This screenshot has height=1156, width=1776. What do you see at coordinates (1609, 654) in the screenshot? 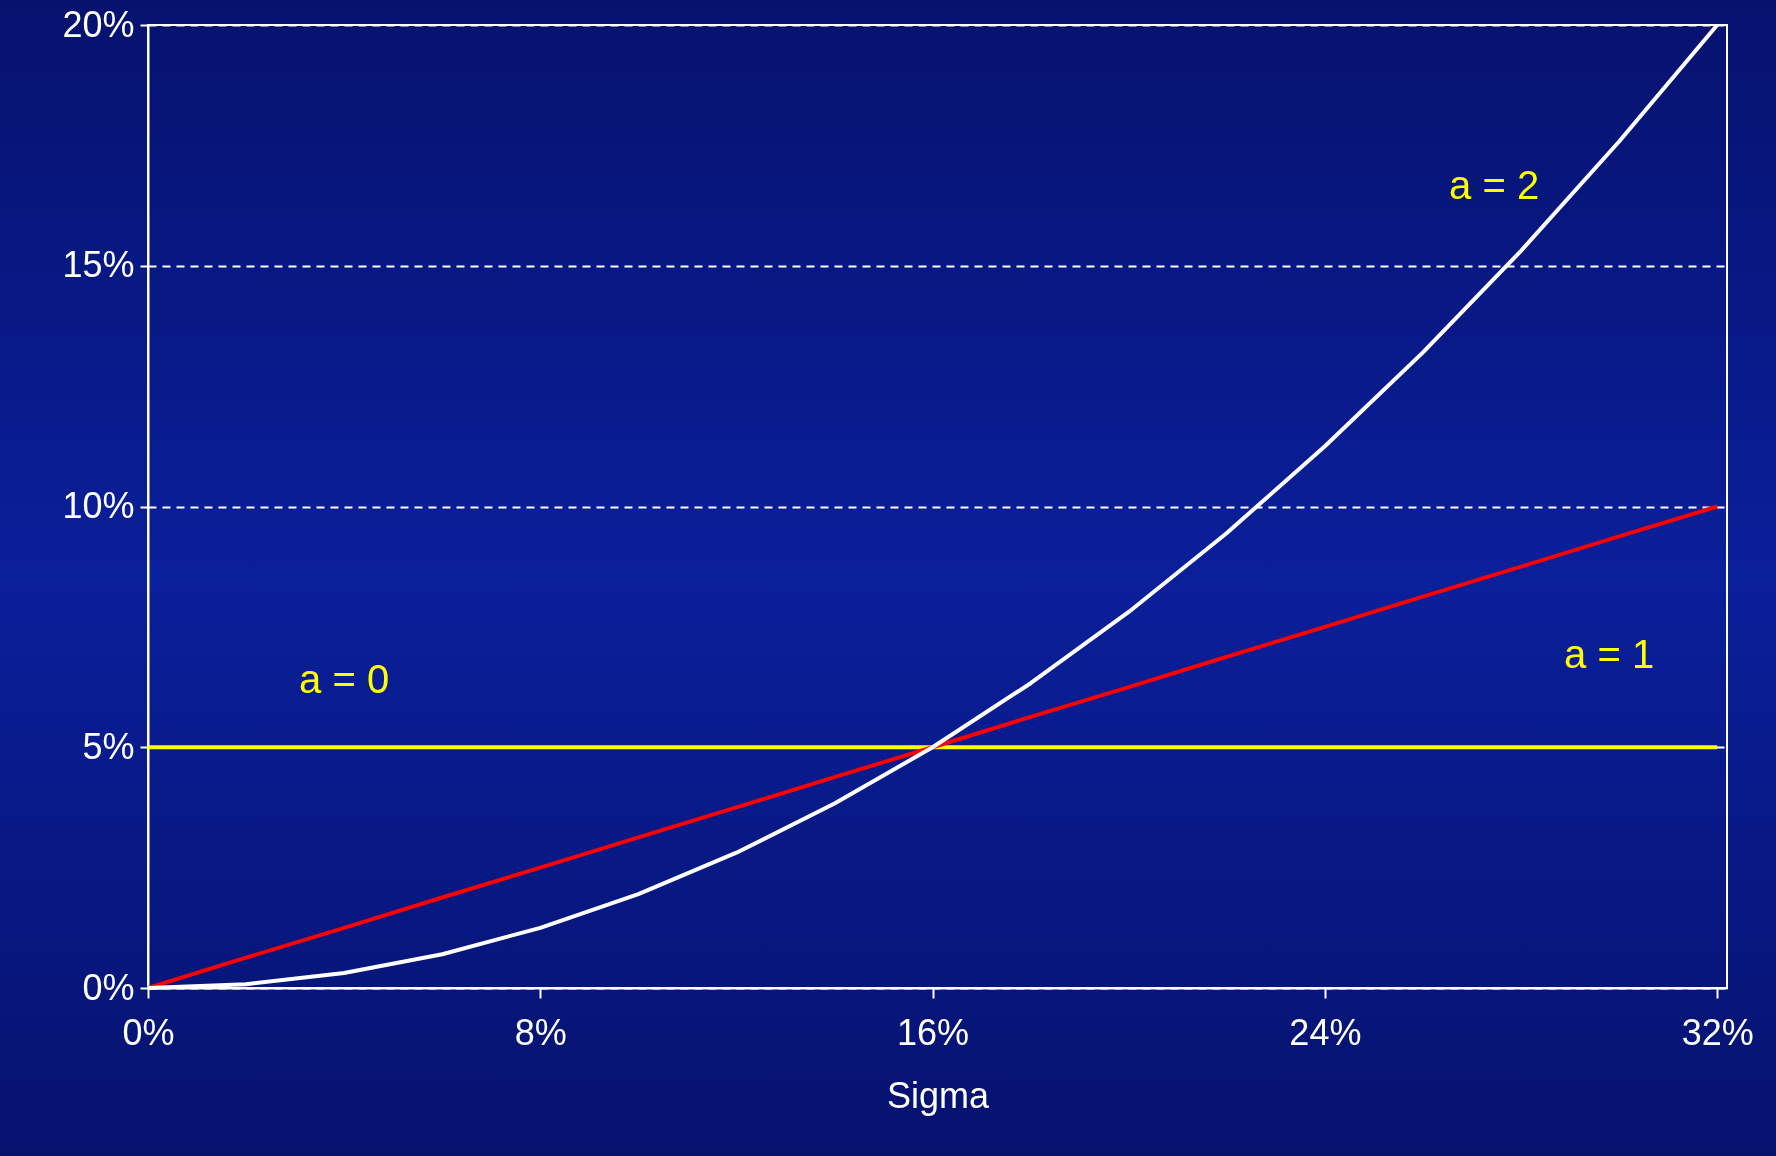
I see `series-label: a = 1` at bounding box center [1609, 654].